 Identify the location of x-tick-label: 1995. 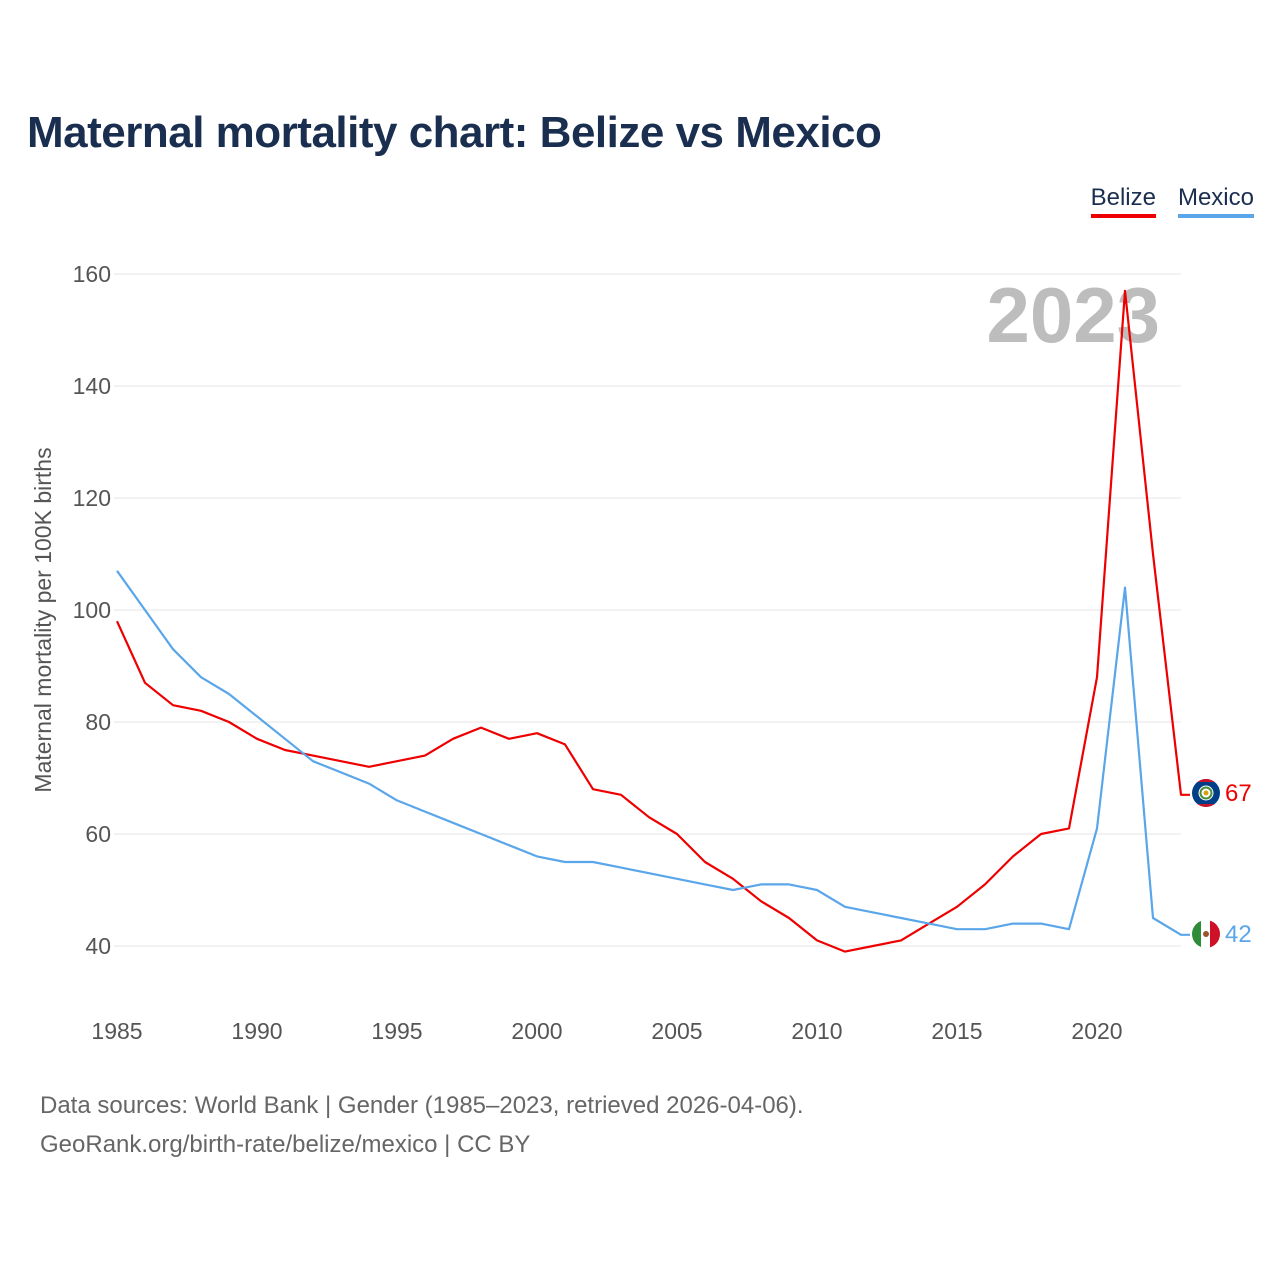
(396, 1031).